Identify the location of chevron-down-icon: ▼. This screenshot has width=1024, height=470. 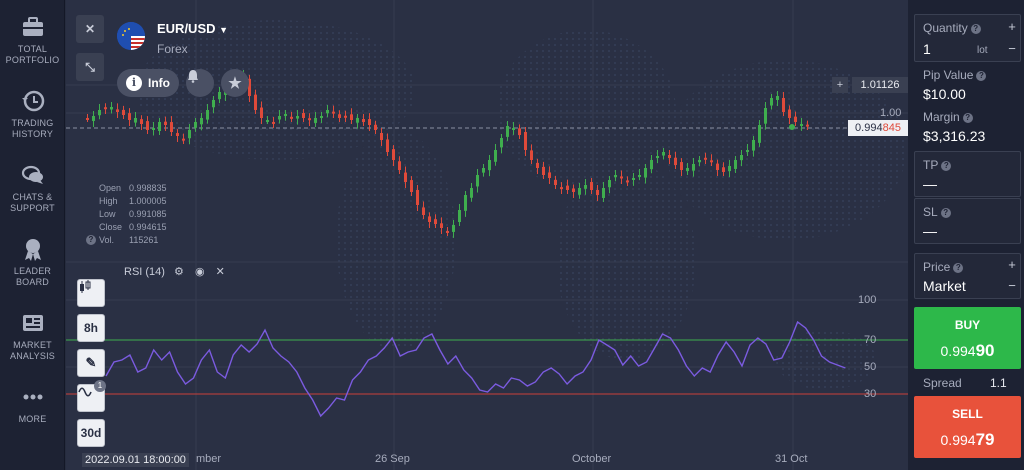
(224, 30).